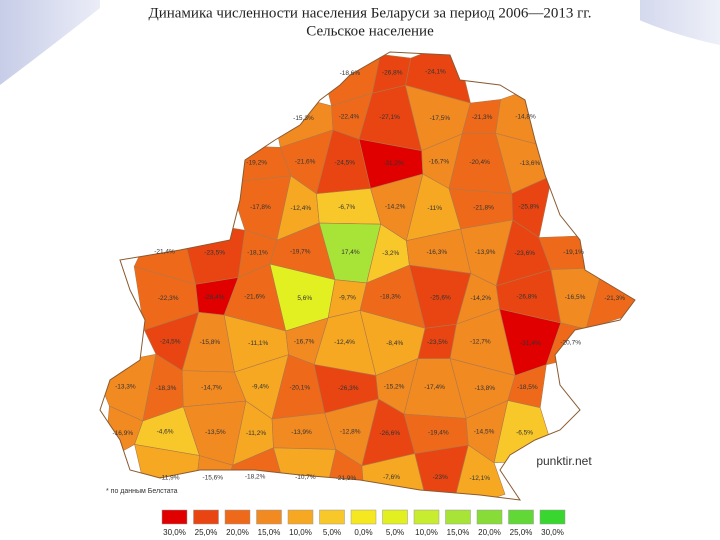  I want to click on district-label: -12,1%, so click(479, 478).